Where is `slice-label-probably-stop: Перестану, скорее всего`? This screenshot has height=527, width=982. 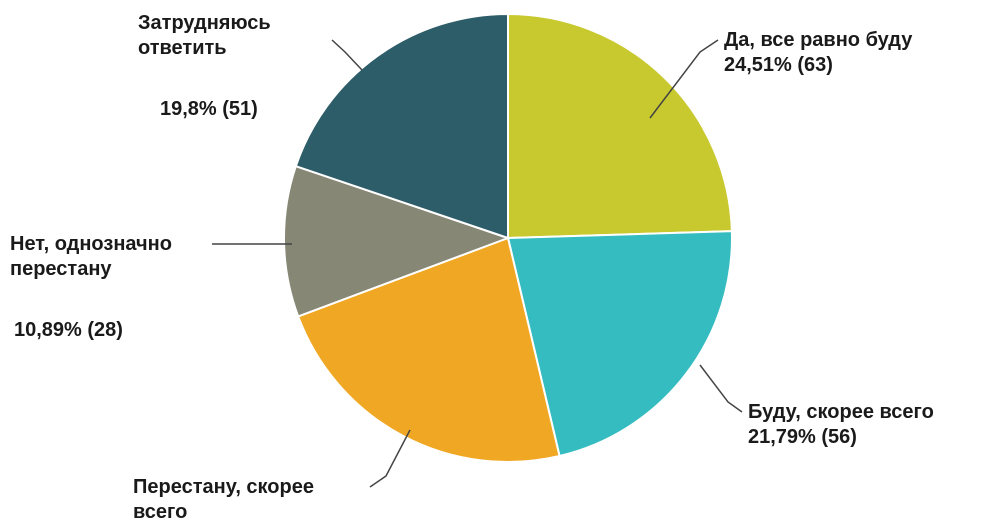
slice-label-probably-stop: Перестану, скорее всего is located at coordinates (223, 500).